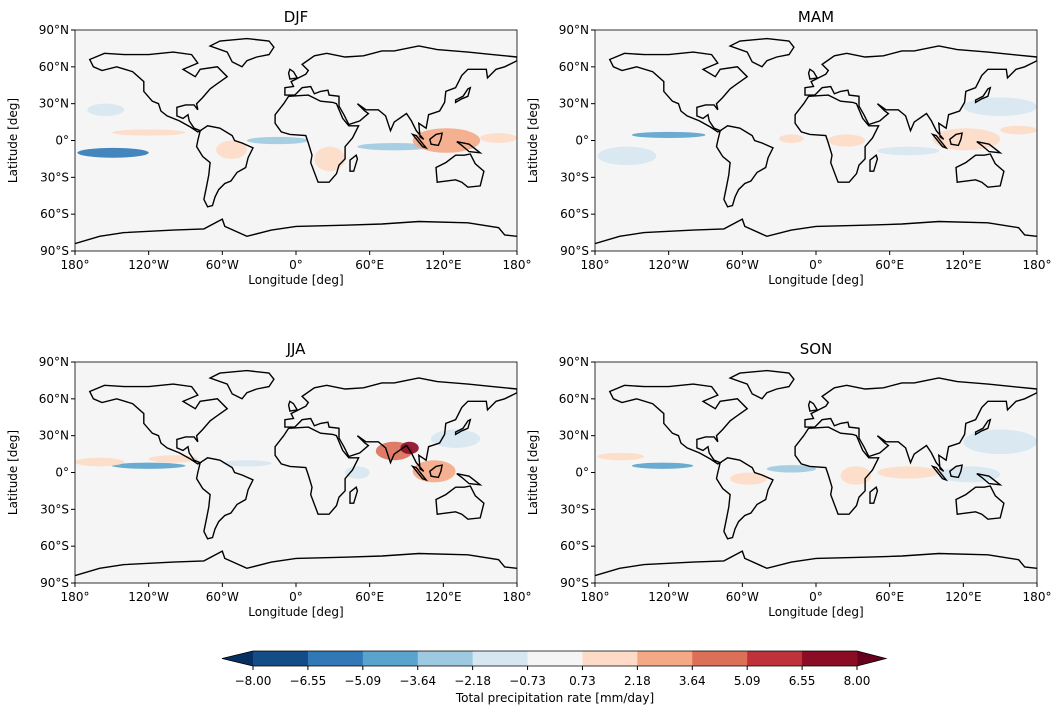  Describe the element at coordinates (472, 681) in the screenshot. I see `colorbar-tick-label: −2.18` at that location.